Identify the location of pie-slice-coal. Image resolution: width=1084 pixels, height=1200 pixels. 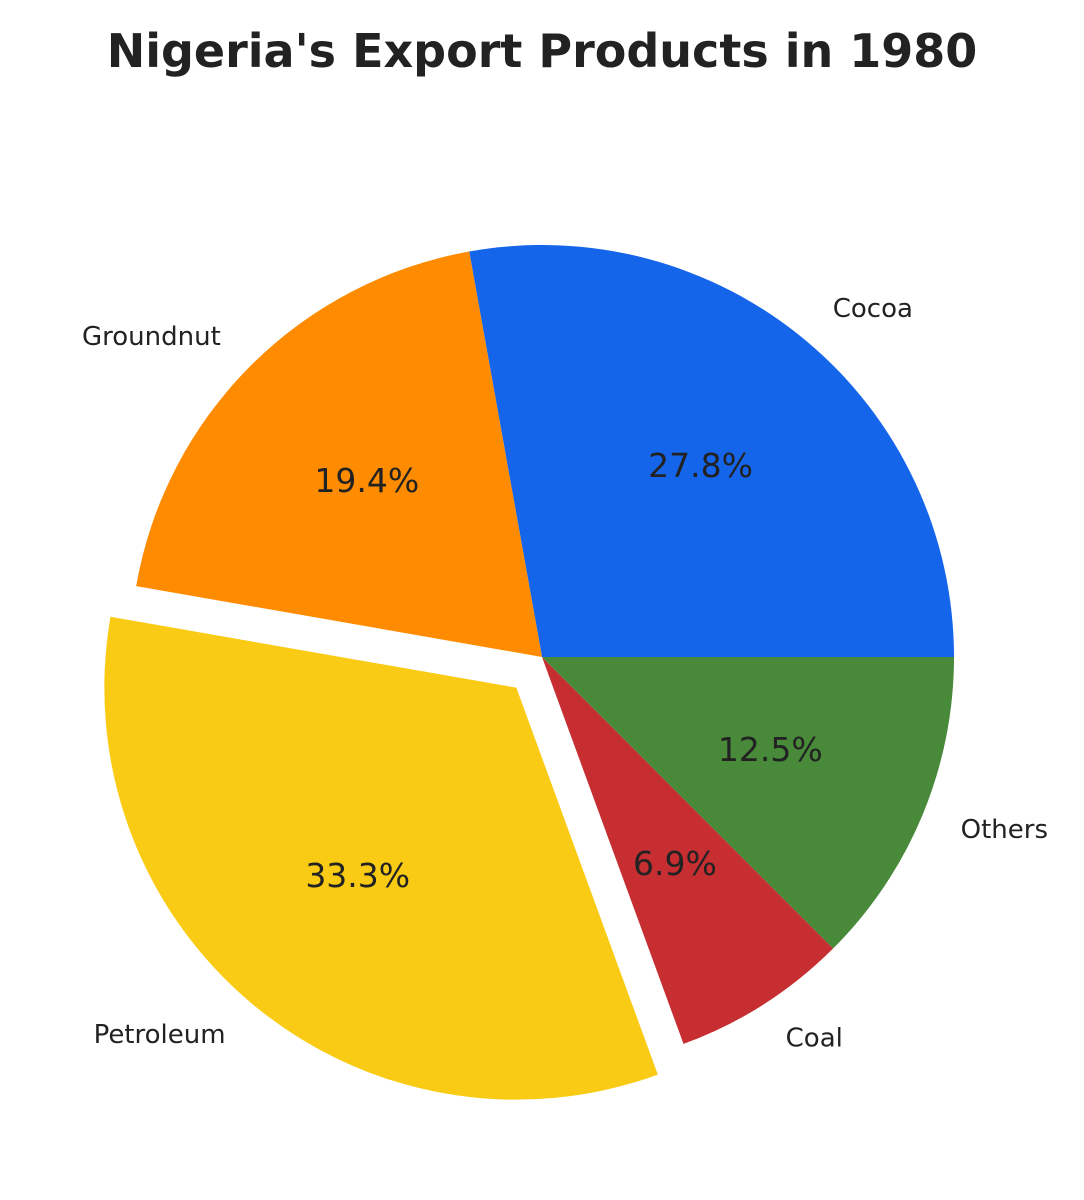
(688, 850).